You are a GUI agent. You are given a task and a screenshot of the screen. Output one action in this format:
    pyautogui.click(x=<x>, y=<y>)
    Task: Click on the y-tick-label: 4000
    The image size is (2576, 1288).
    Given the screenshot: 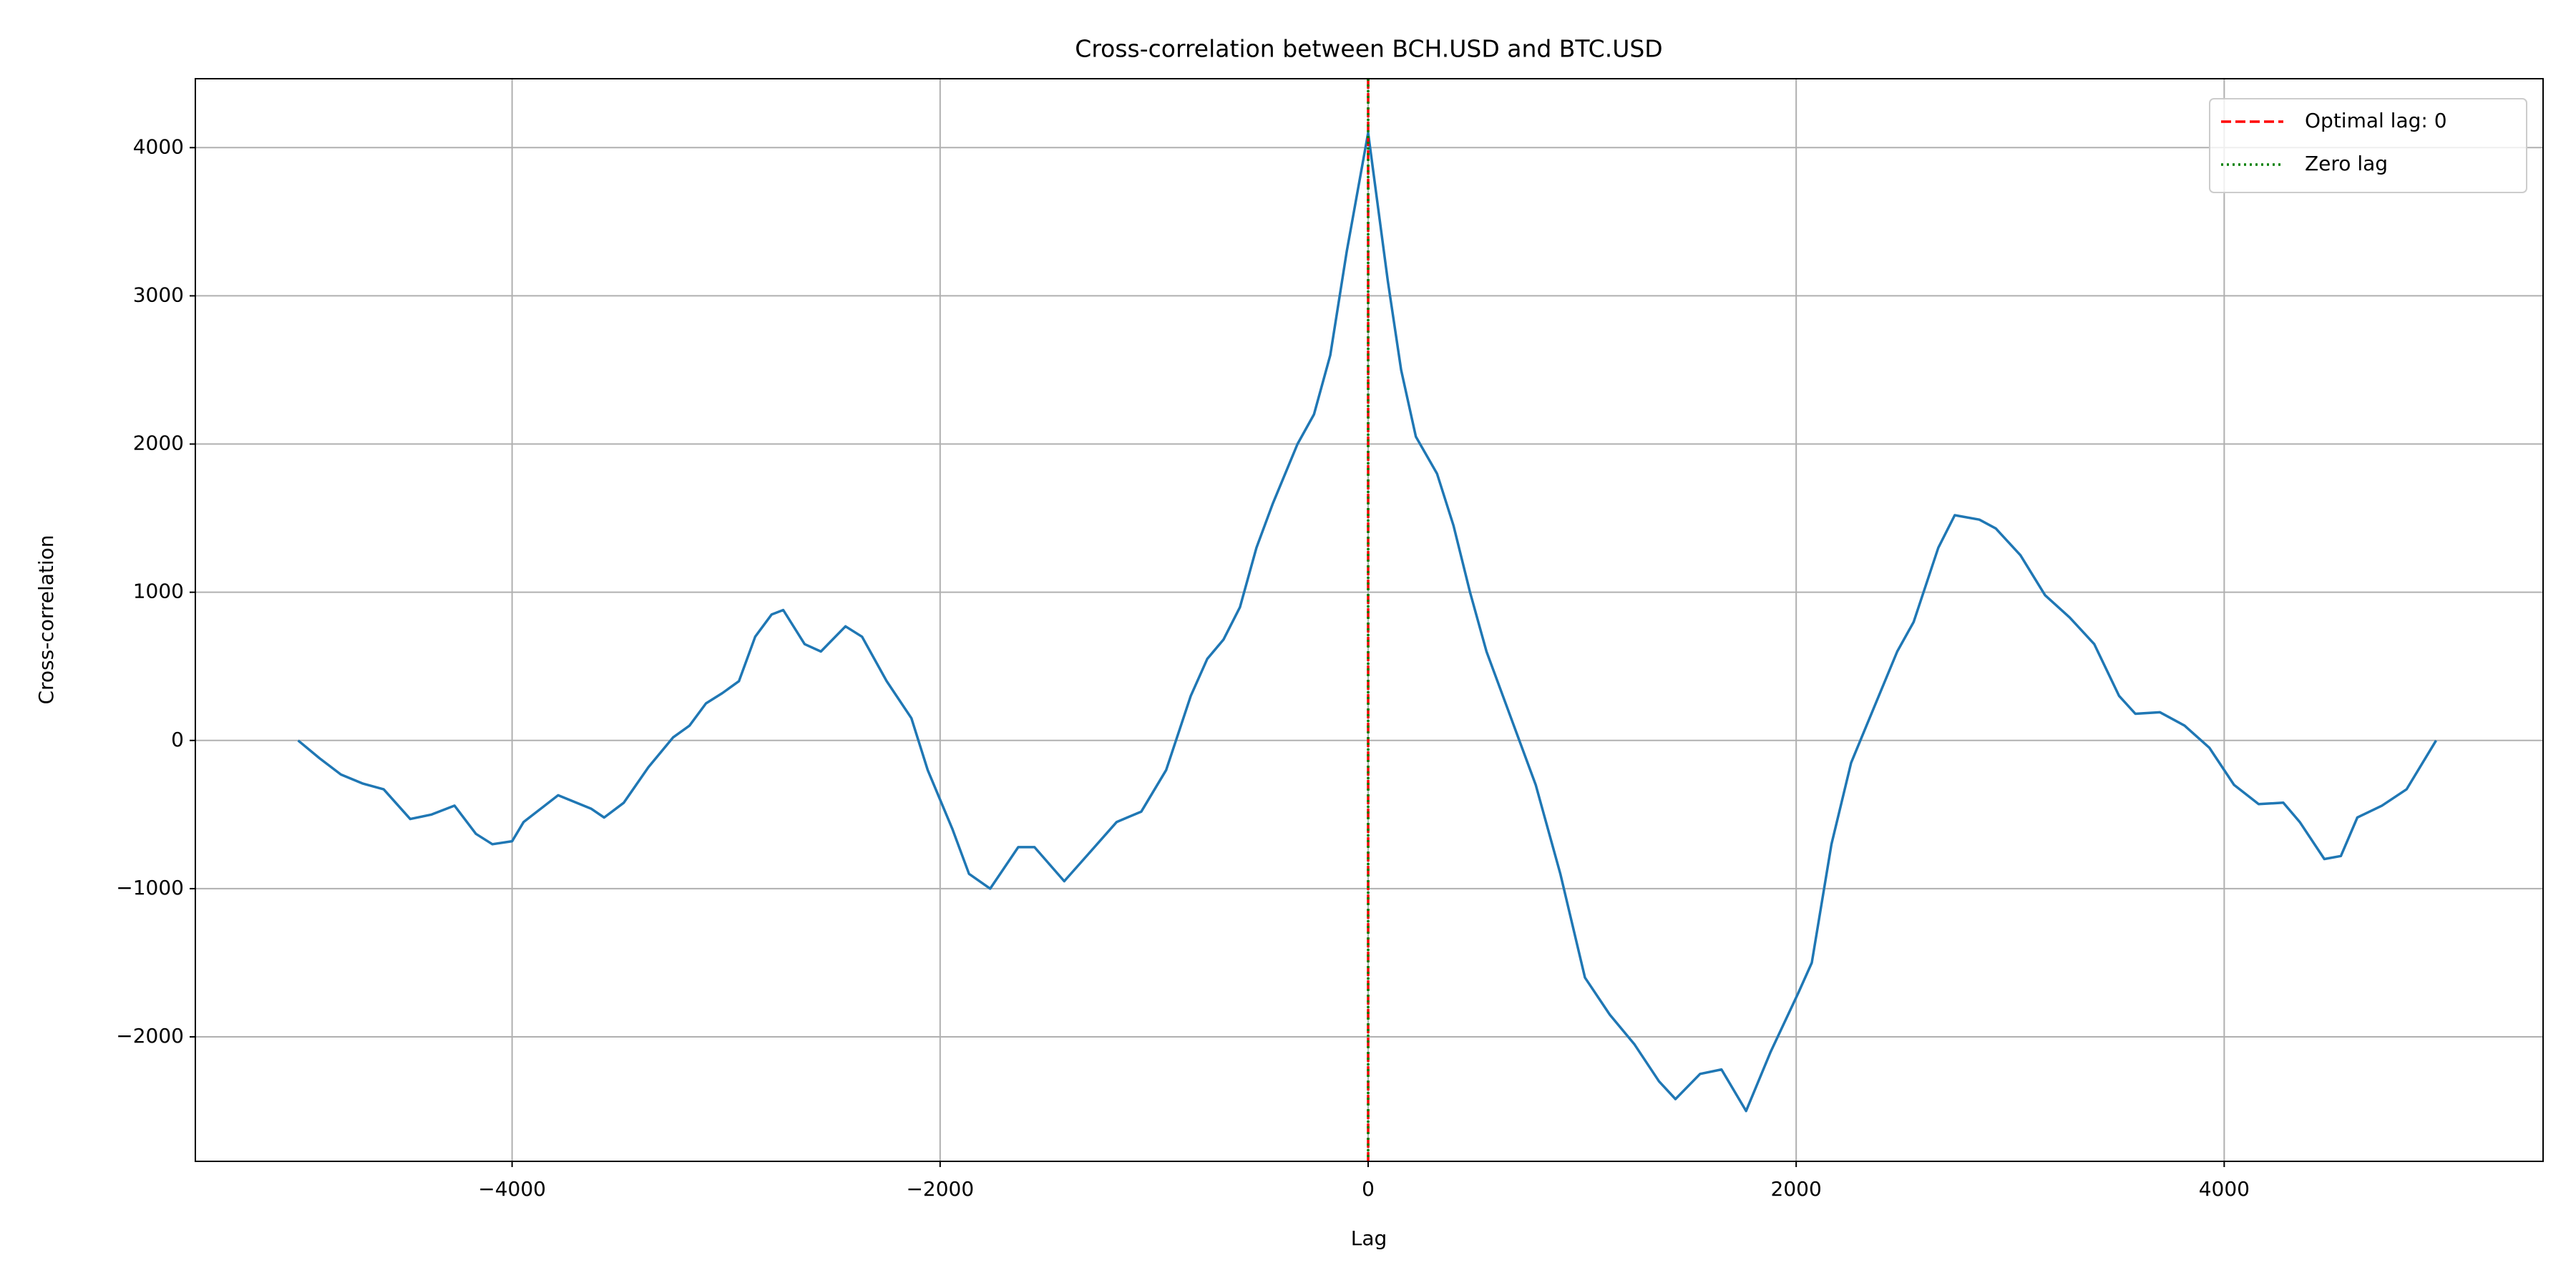 What is the action you would take?
    pyautogui.click(x=158, y=146)
    